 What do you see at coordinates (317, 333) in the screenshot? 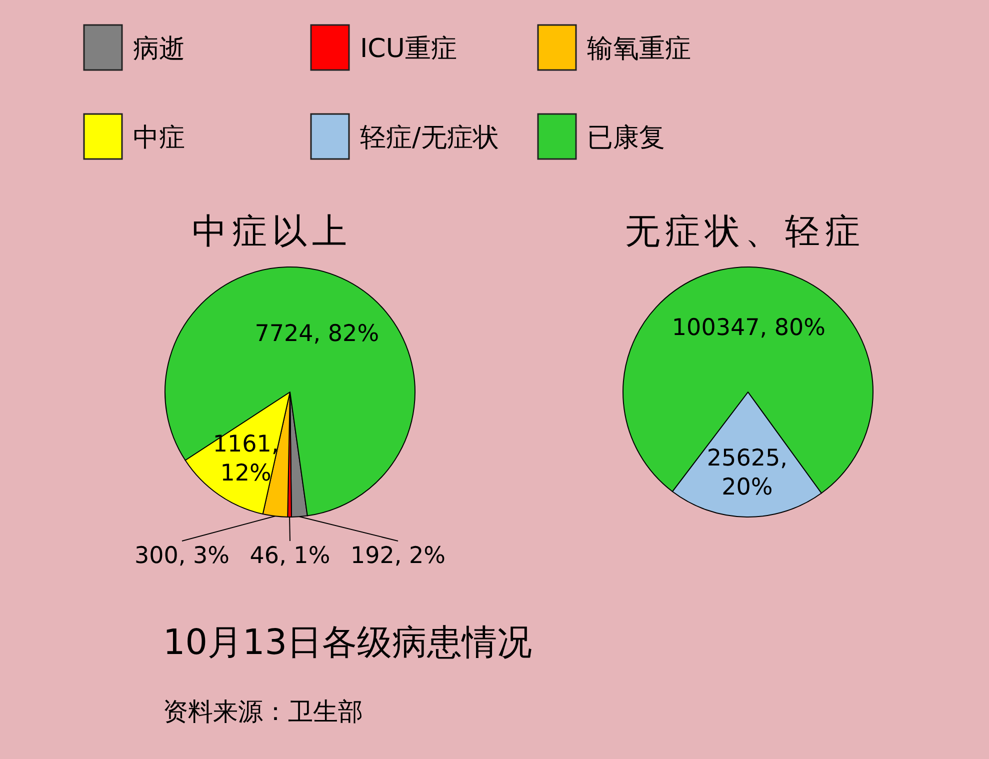
I see `data-label: 7724, 82%` at bounding box center [317, 333].